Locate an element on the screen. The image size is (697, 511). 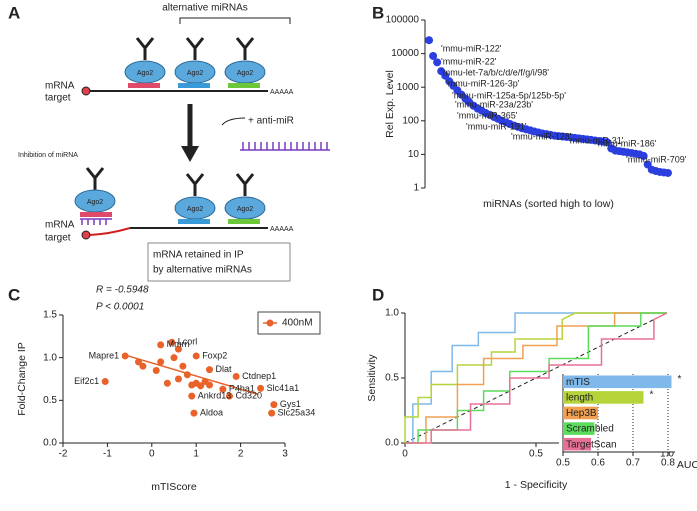
point-label: Mapre1 is located at coordinates (104, 355).